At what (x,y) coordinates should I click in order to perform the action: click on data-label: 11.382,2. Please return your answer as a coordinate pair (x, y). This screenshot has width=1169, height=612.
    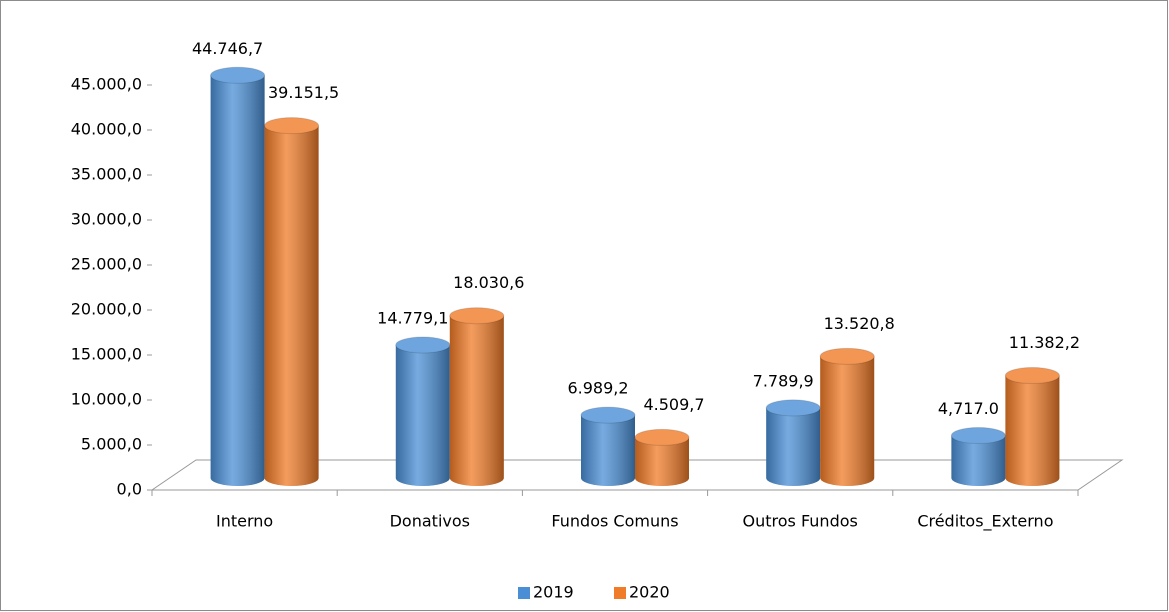
    Looking at the image, I should click on (1044, 342).